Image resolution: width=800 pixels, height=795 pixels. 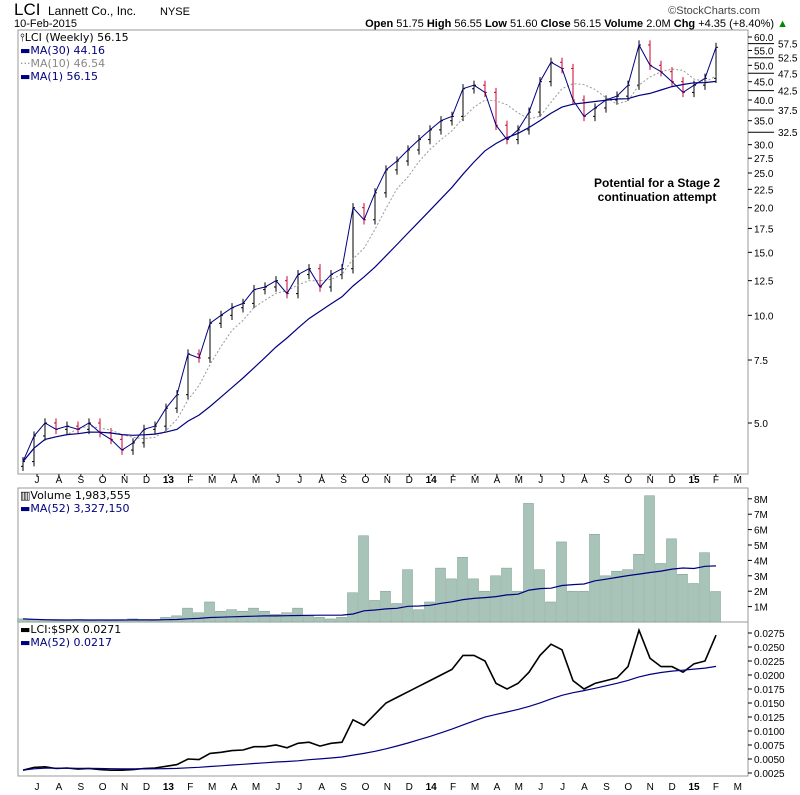 I want to click on ratio-tick-label: 0.0050, so click(x=769, y=760).